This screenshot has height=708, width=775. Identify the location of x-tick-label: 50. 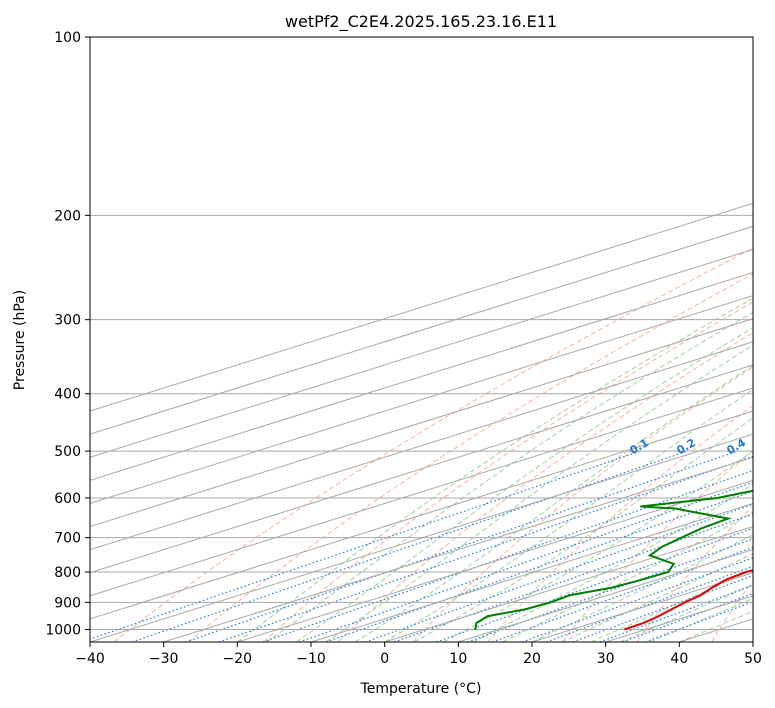
(753, 659).